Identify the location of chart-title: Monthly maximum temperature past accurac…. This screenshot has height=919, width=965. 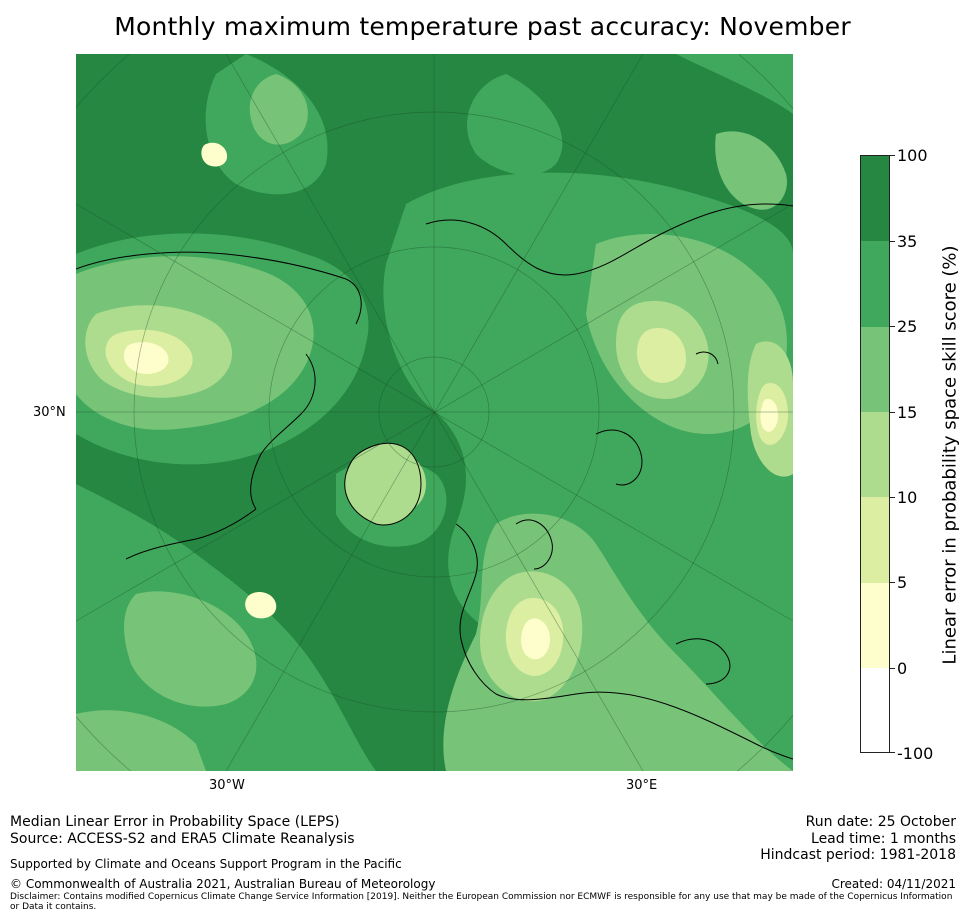
(482, 26).